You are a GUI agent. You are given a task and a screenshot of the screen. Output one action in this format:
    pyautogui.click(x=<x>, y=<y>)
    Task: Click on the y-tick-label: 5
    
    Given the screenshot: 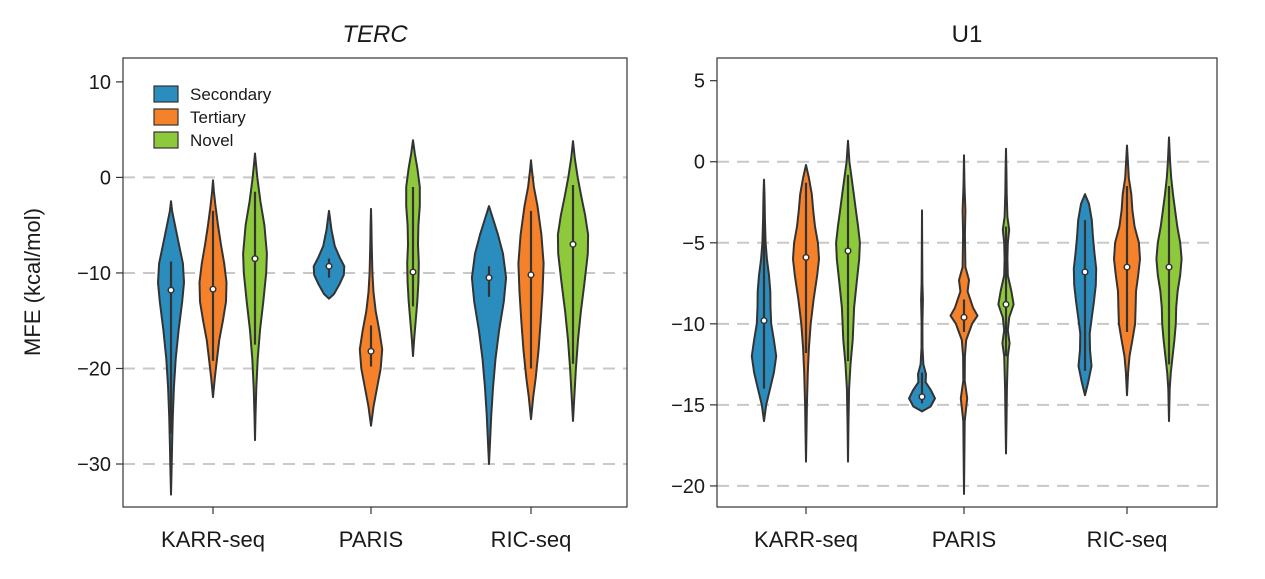 What is the action you would take?
    pyautogui.click(x=699, y=82)
    